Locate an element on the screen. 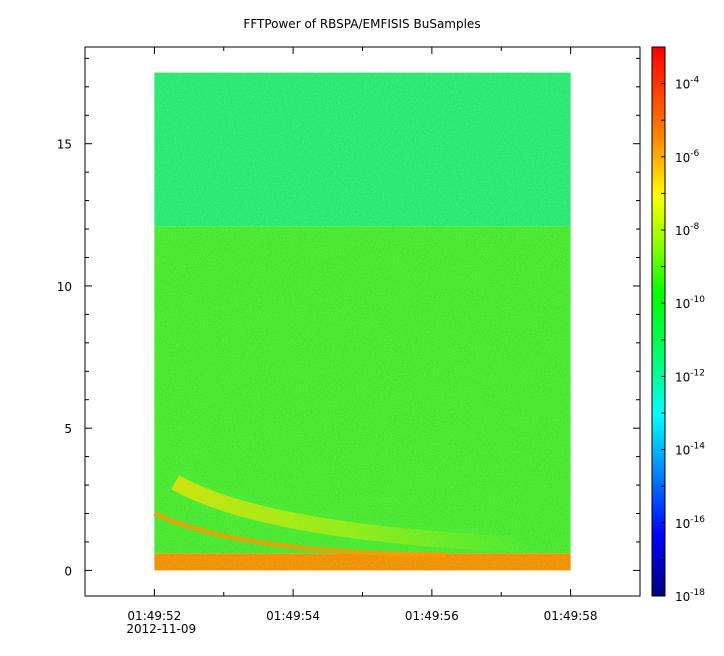 The height and width of the screenshot is (656, 724). emission-arc-broad is located at coordinates (350, 514).